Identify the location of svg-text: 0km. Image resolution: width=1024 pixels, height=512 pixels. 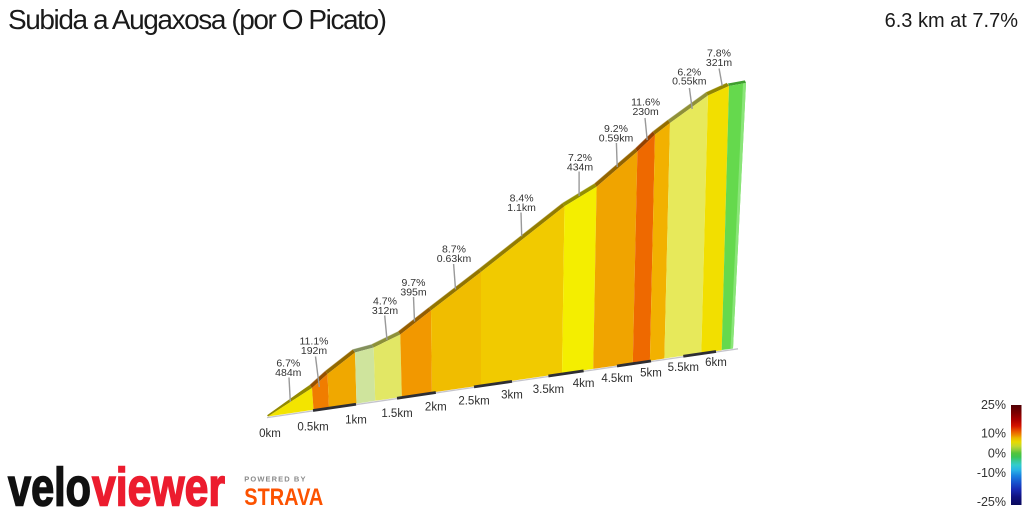
(270, 434).